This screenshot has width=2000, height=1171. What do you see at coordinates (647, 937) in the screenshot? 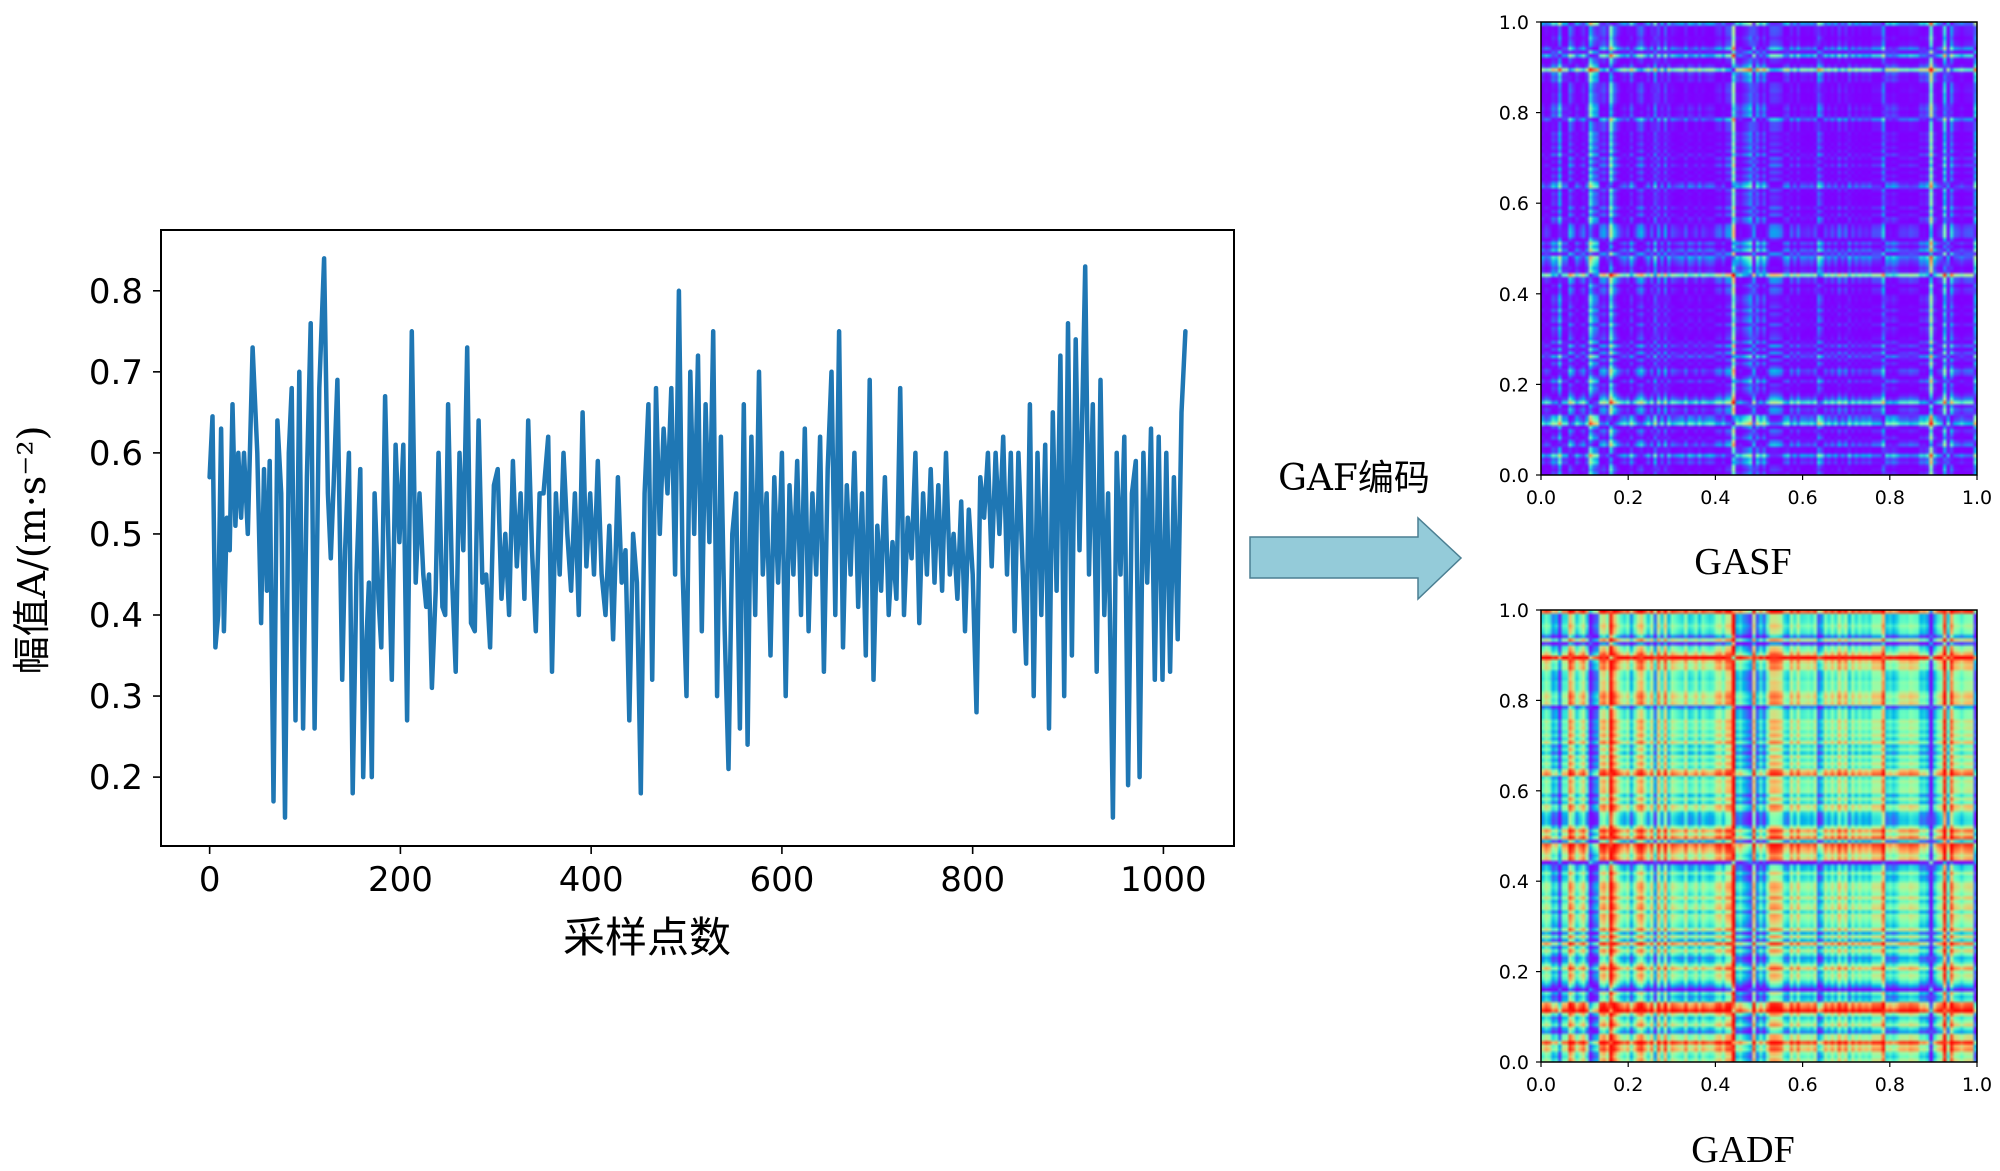
I see `x-axis-label: 采样点数` at bounding box center [647, 937].